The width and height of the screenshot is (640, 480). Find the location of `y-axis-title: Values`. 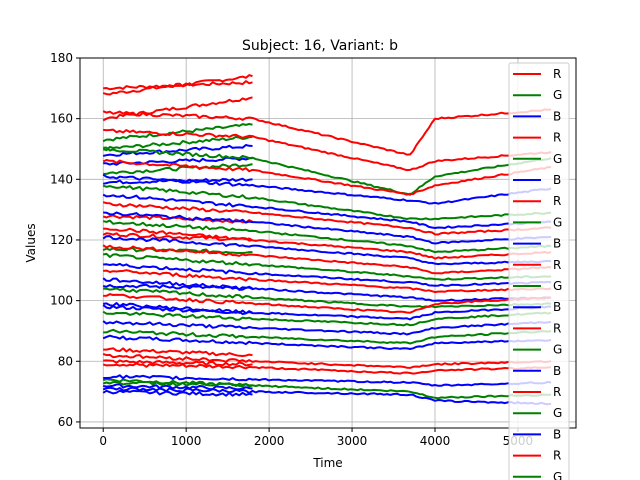

y-axis-title: Values is located at coordinates (31, 242).